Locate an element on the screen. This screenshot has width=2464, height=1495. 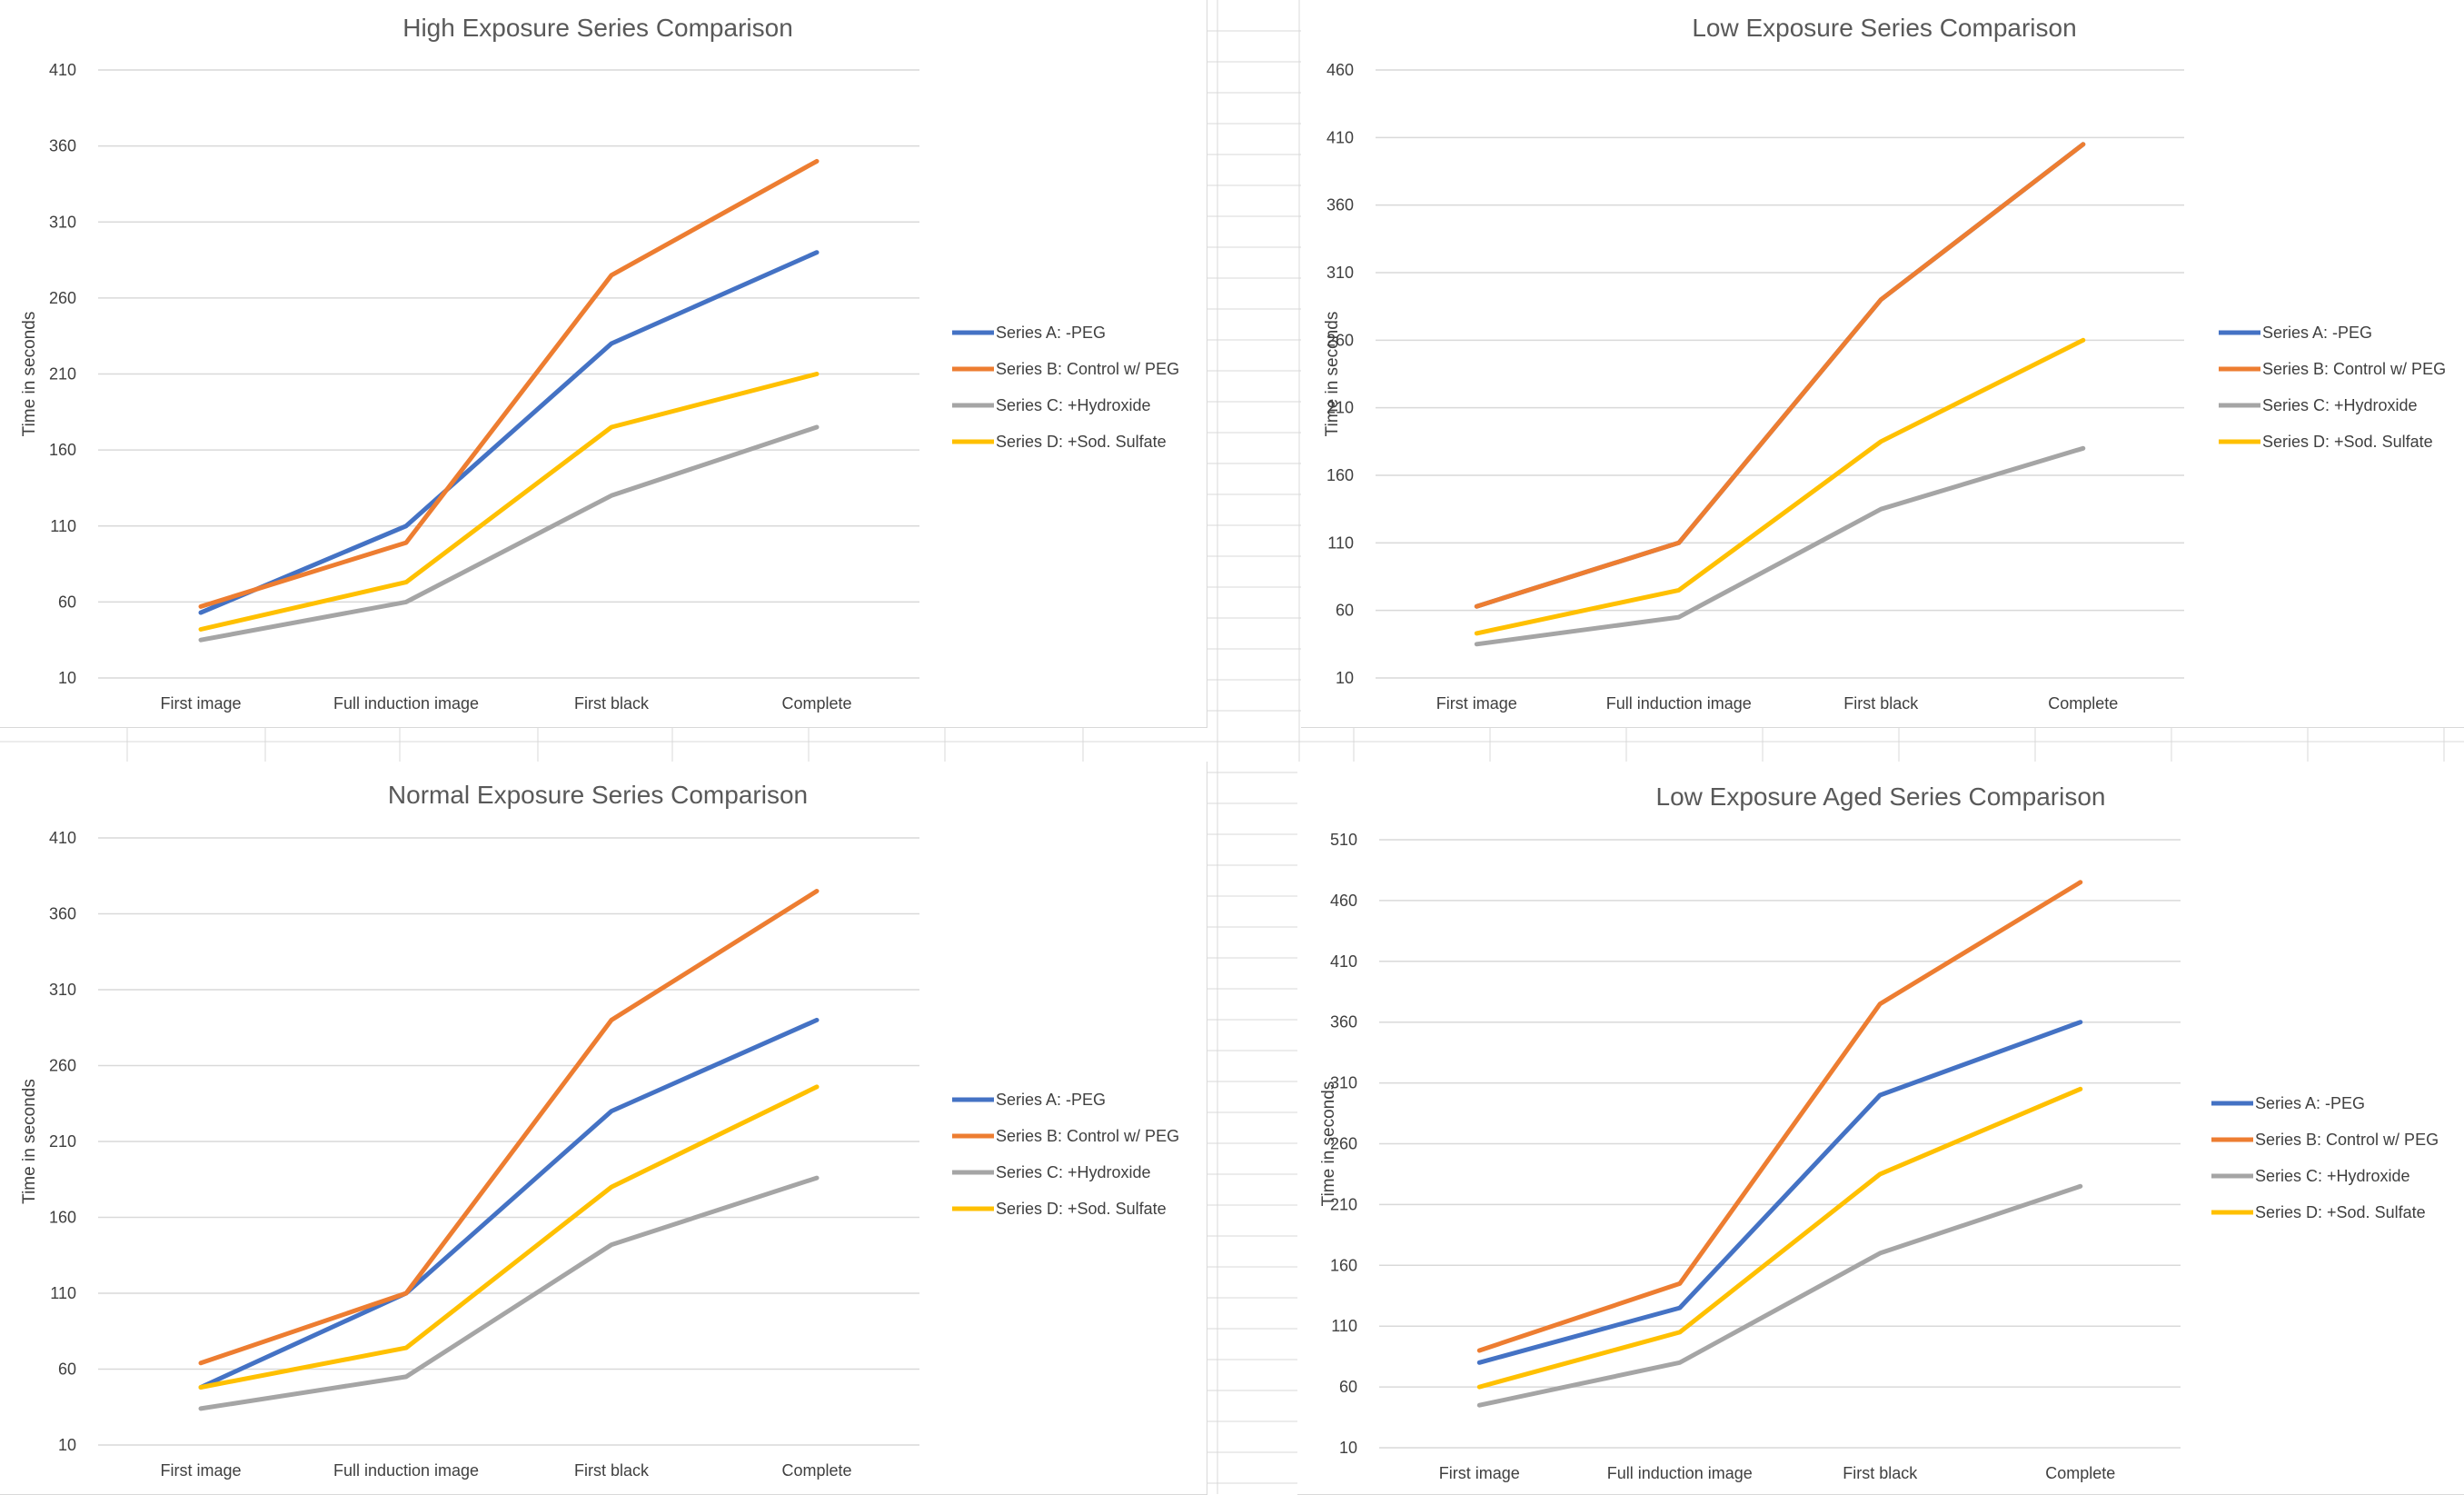
chart-title: Low Exposure Series Comparison is located at coordinates (1884, 28).